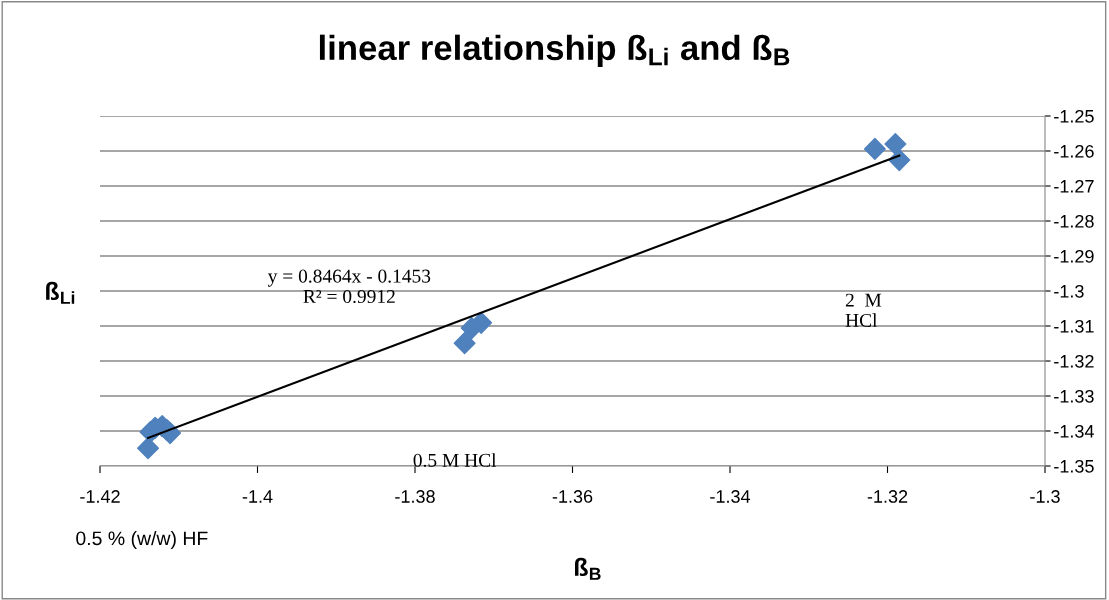 The height and width of the screenshot is (600, 1109). Describe the element at coordinates (1074, 396) in the screenshot. I see `y-tick-label: -1.33` at that location.